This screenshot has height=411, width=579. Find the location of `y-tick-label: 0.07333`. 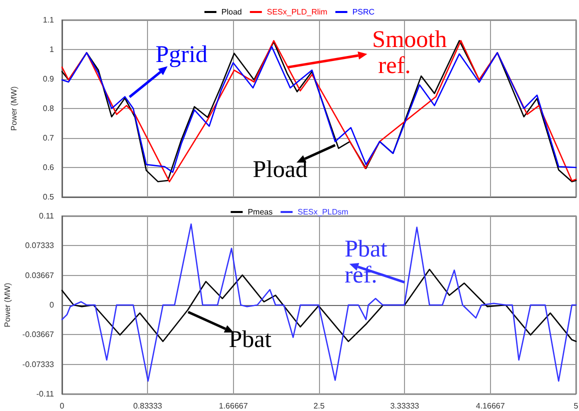

y-tick-label: 0.07333 is located at coordinates (40, 245).